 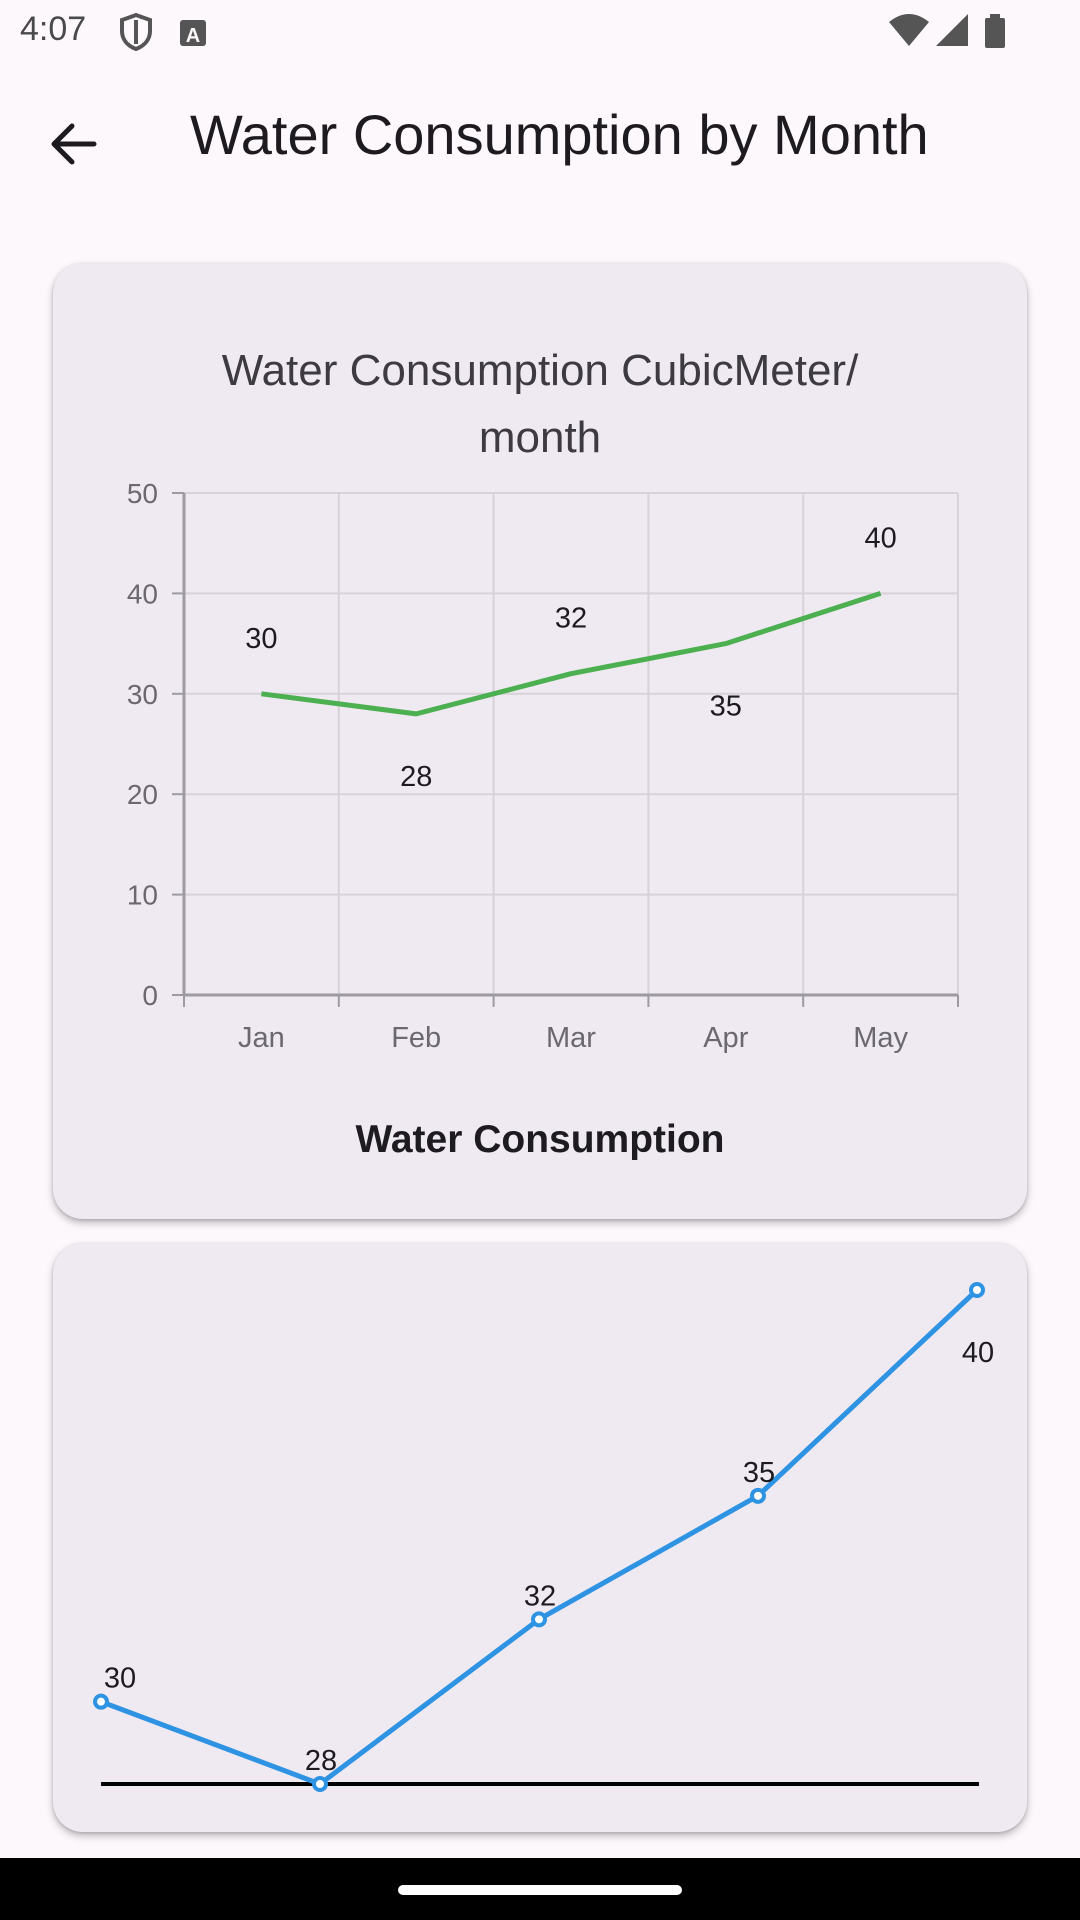 What do you see at coordinates (952, 30) in the screenshot?
I see `signal-icon` at bounding box center [952, 30].